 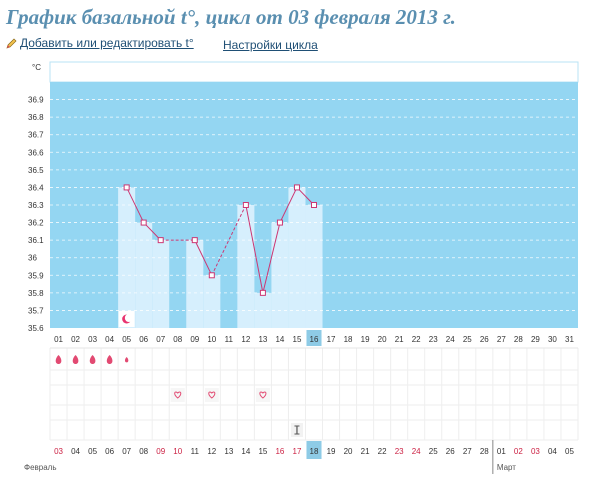 What do you see at coordinates (36, 293) in the screenshot?
I see `y-tick-label: 35.8` at bounding box center [36, 293].